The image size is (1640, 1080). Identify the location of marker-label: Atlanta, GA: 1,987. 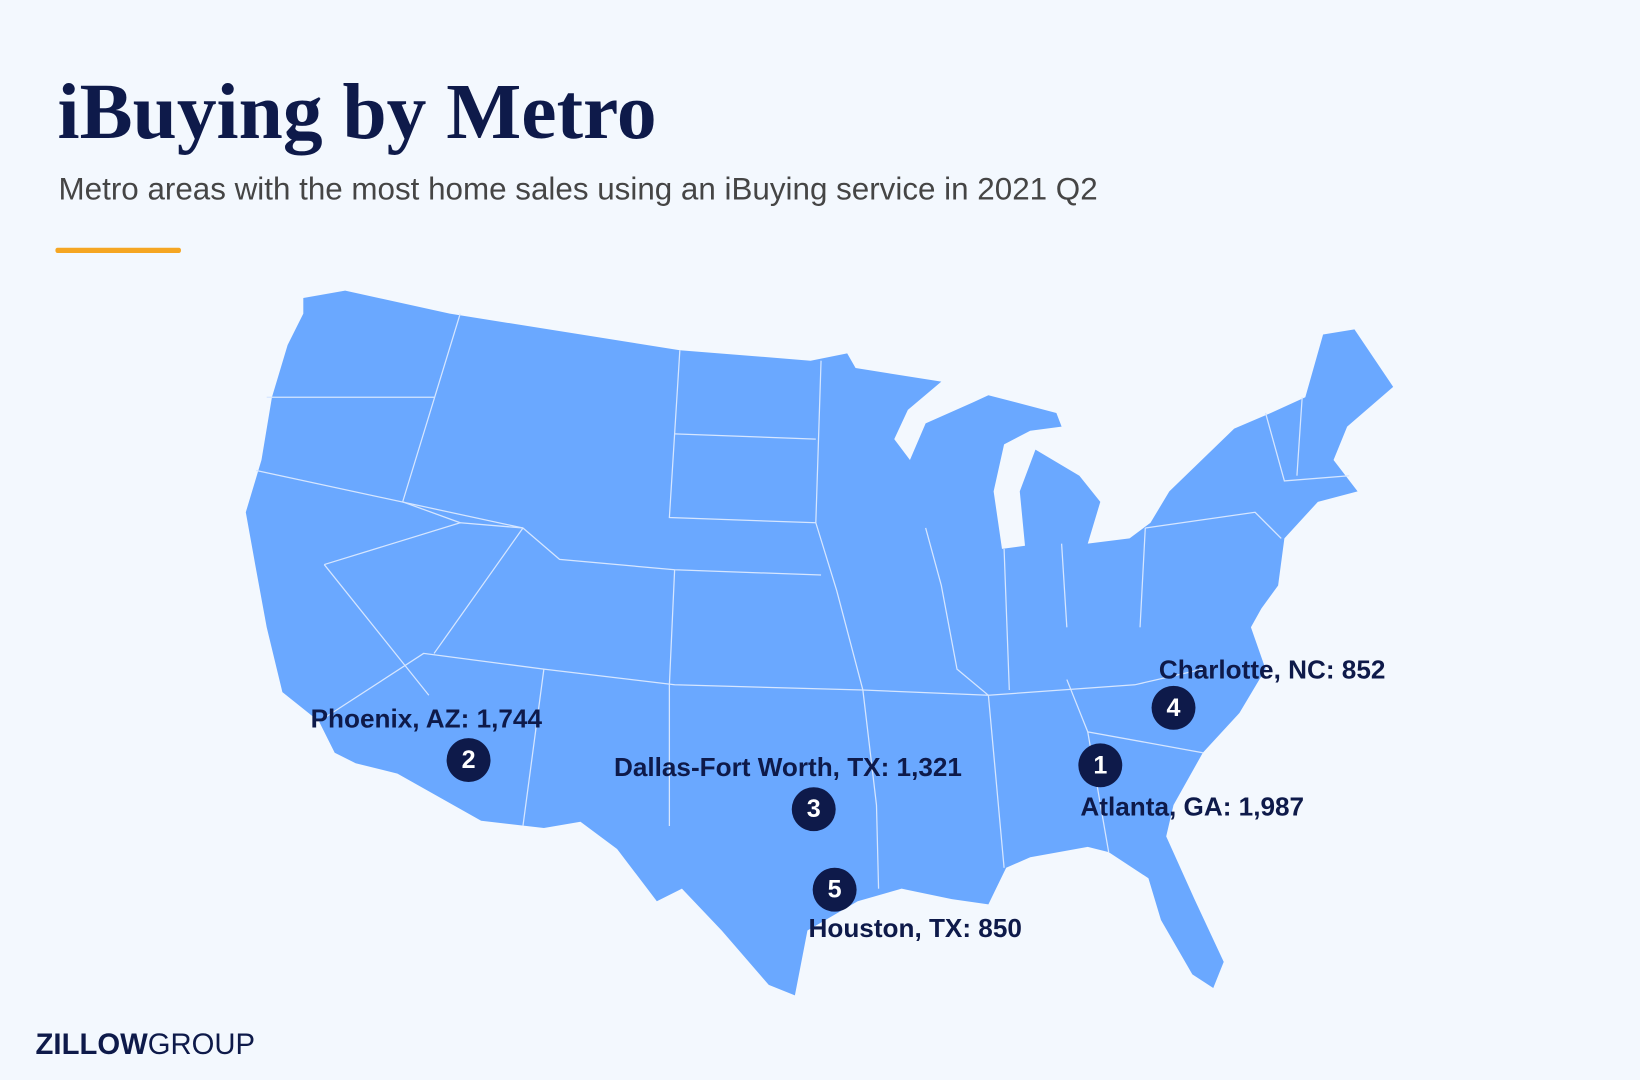
(1192, 806).